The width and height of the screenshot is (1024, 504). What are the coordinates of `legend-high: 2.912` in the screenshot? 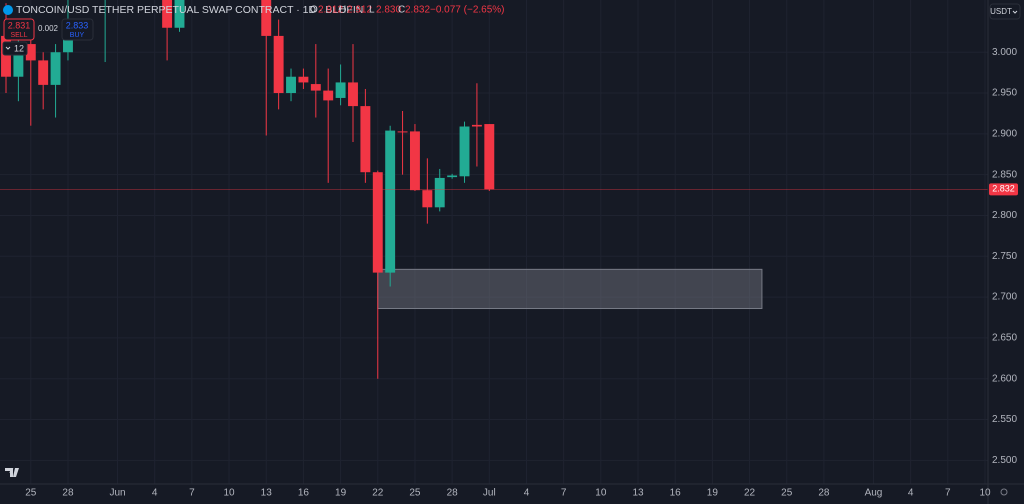 It's located at (359, 10).